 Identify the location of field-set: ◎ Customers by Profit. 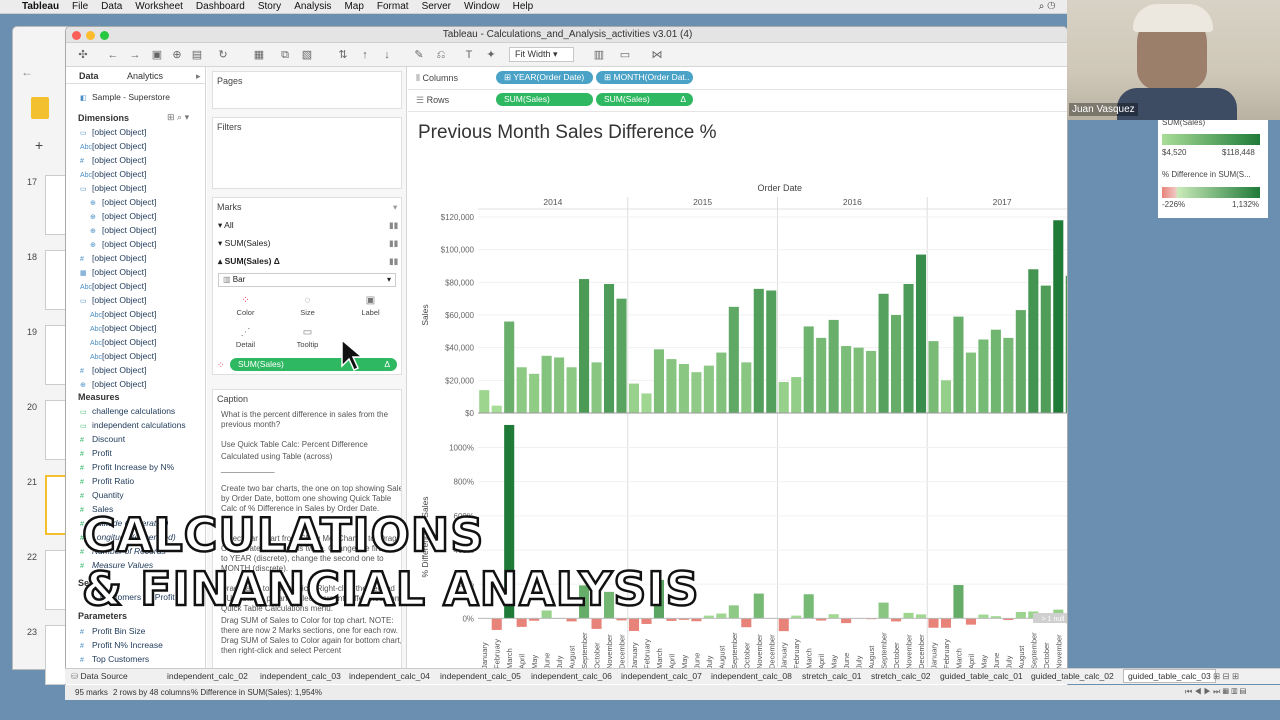
(131, 597).